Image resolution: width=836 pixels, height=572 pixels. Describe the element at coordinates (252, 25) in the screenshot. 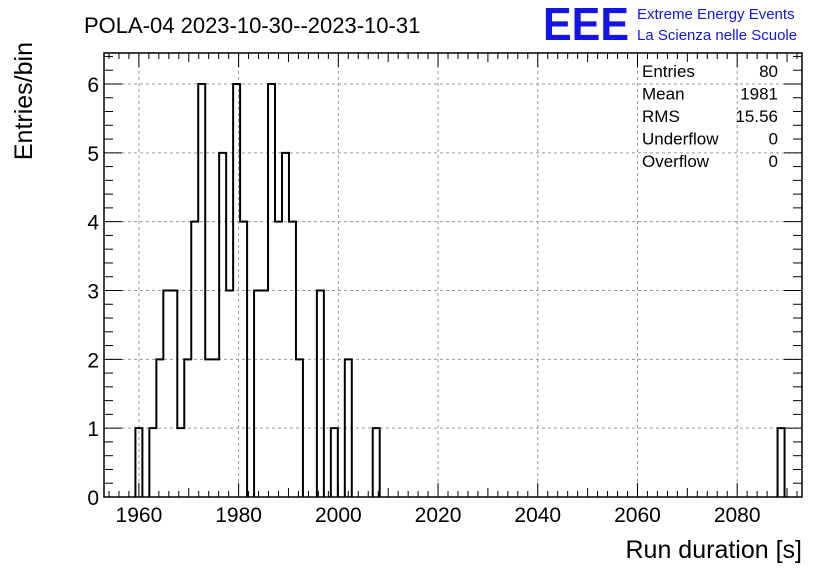

I see `chart-title: POLA-04 2023-10-30--2023-10-31` at that location.